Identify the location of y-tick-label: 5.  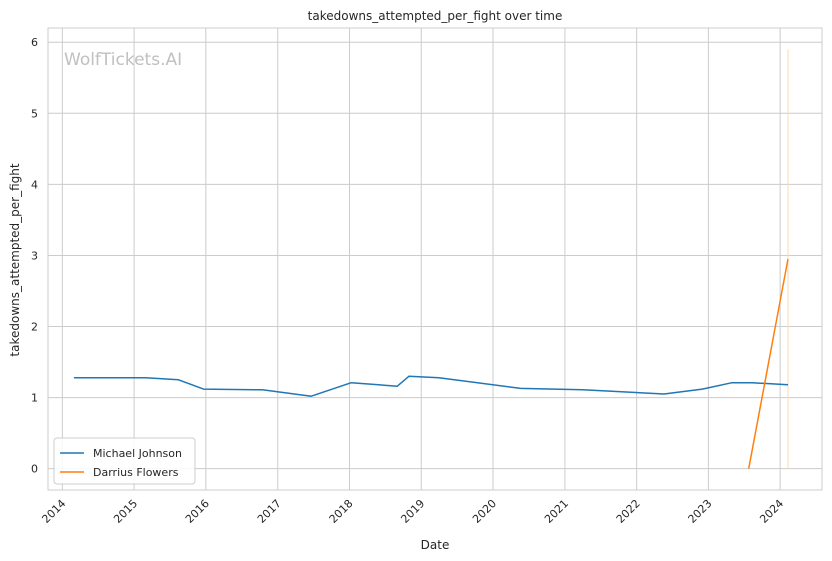
(34, 113).